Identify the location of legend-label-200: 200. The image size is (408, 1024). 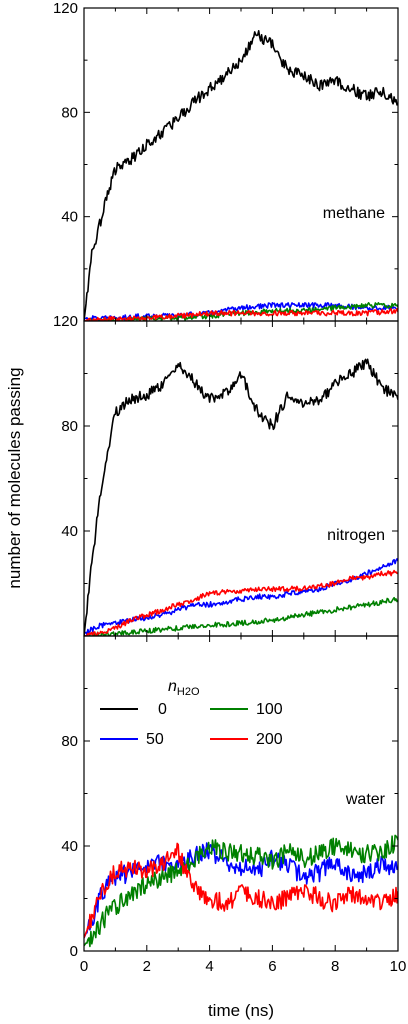
(269, 739).